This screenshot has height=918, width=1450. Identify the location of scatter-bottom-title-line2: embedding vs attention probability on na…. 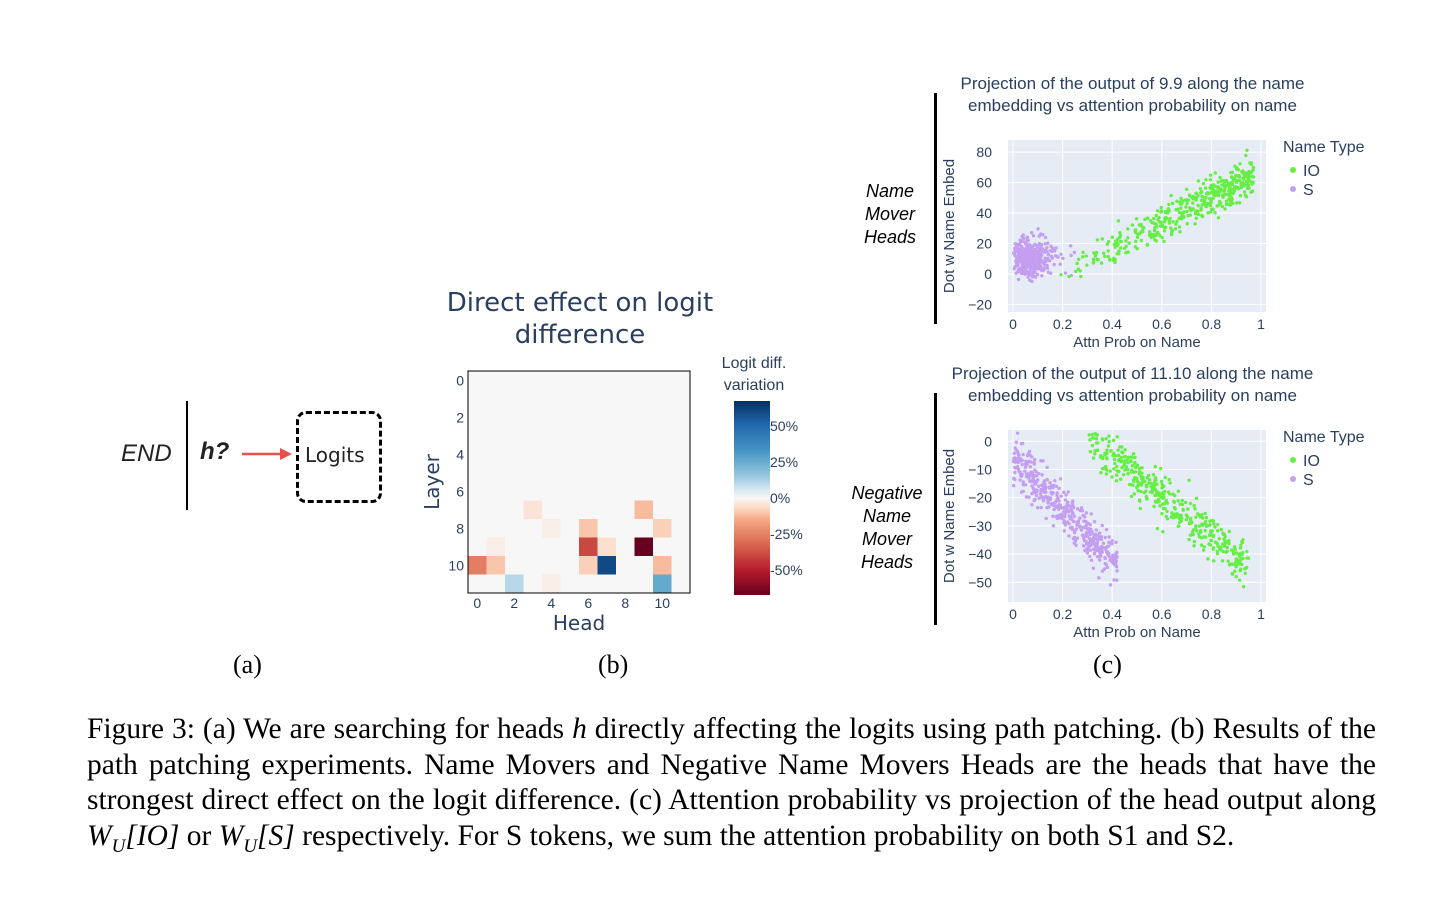
(1132, 395).